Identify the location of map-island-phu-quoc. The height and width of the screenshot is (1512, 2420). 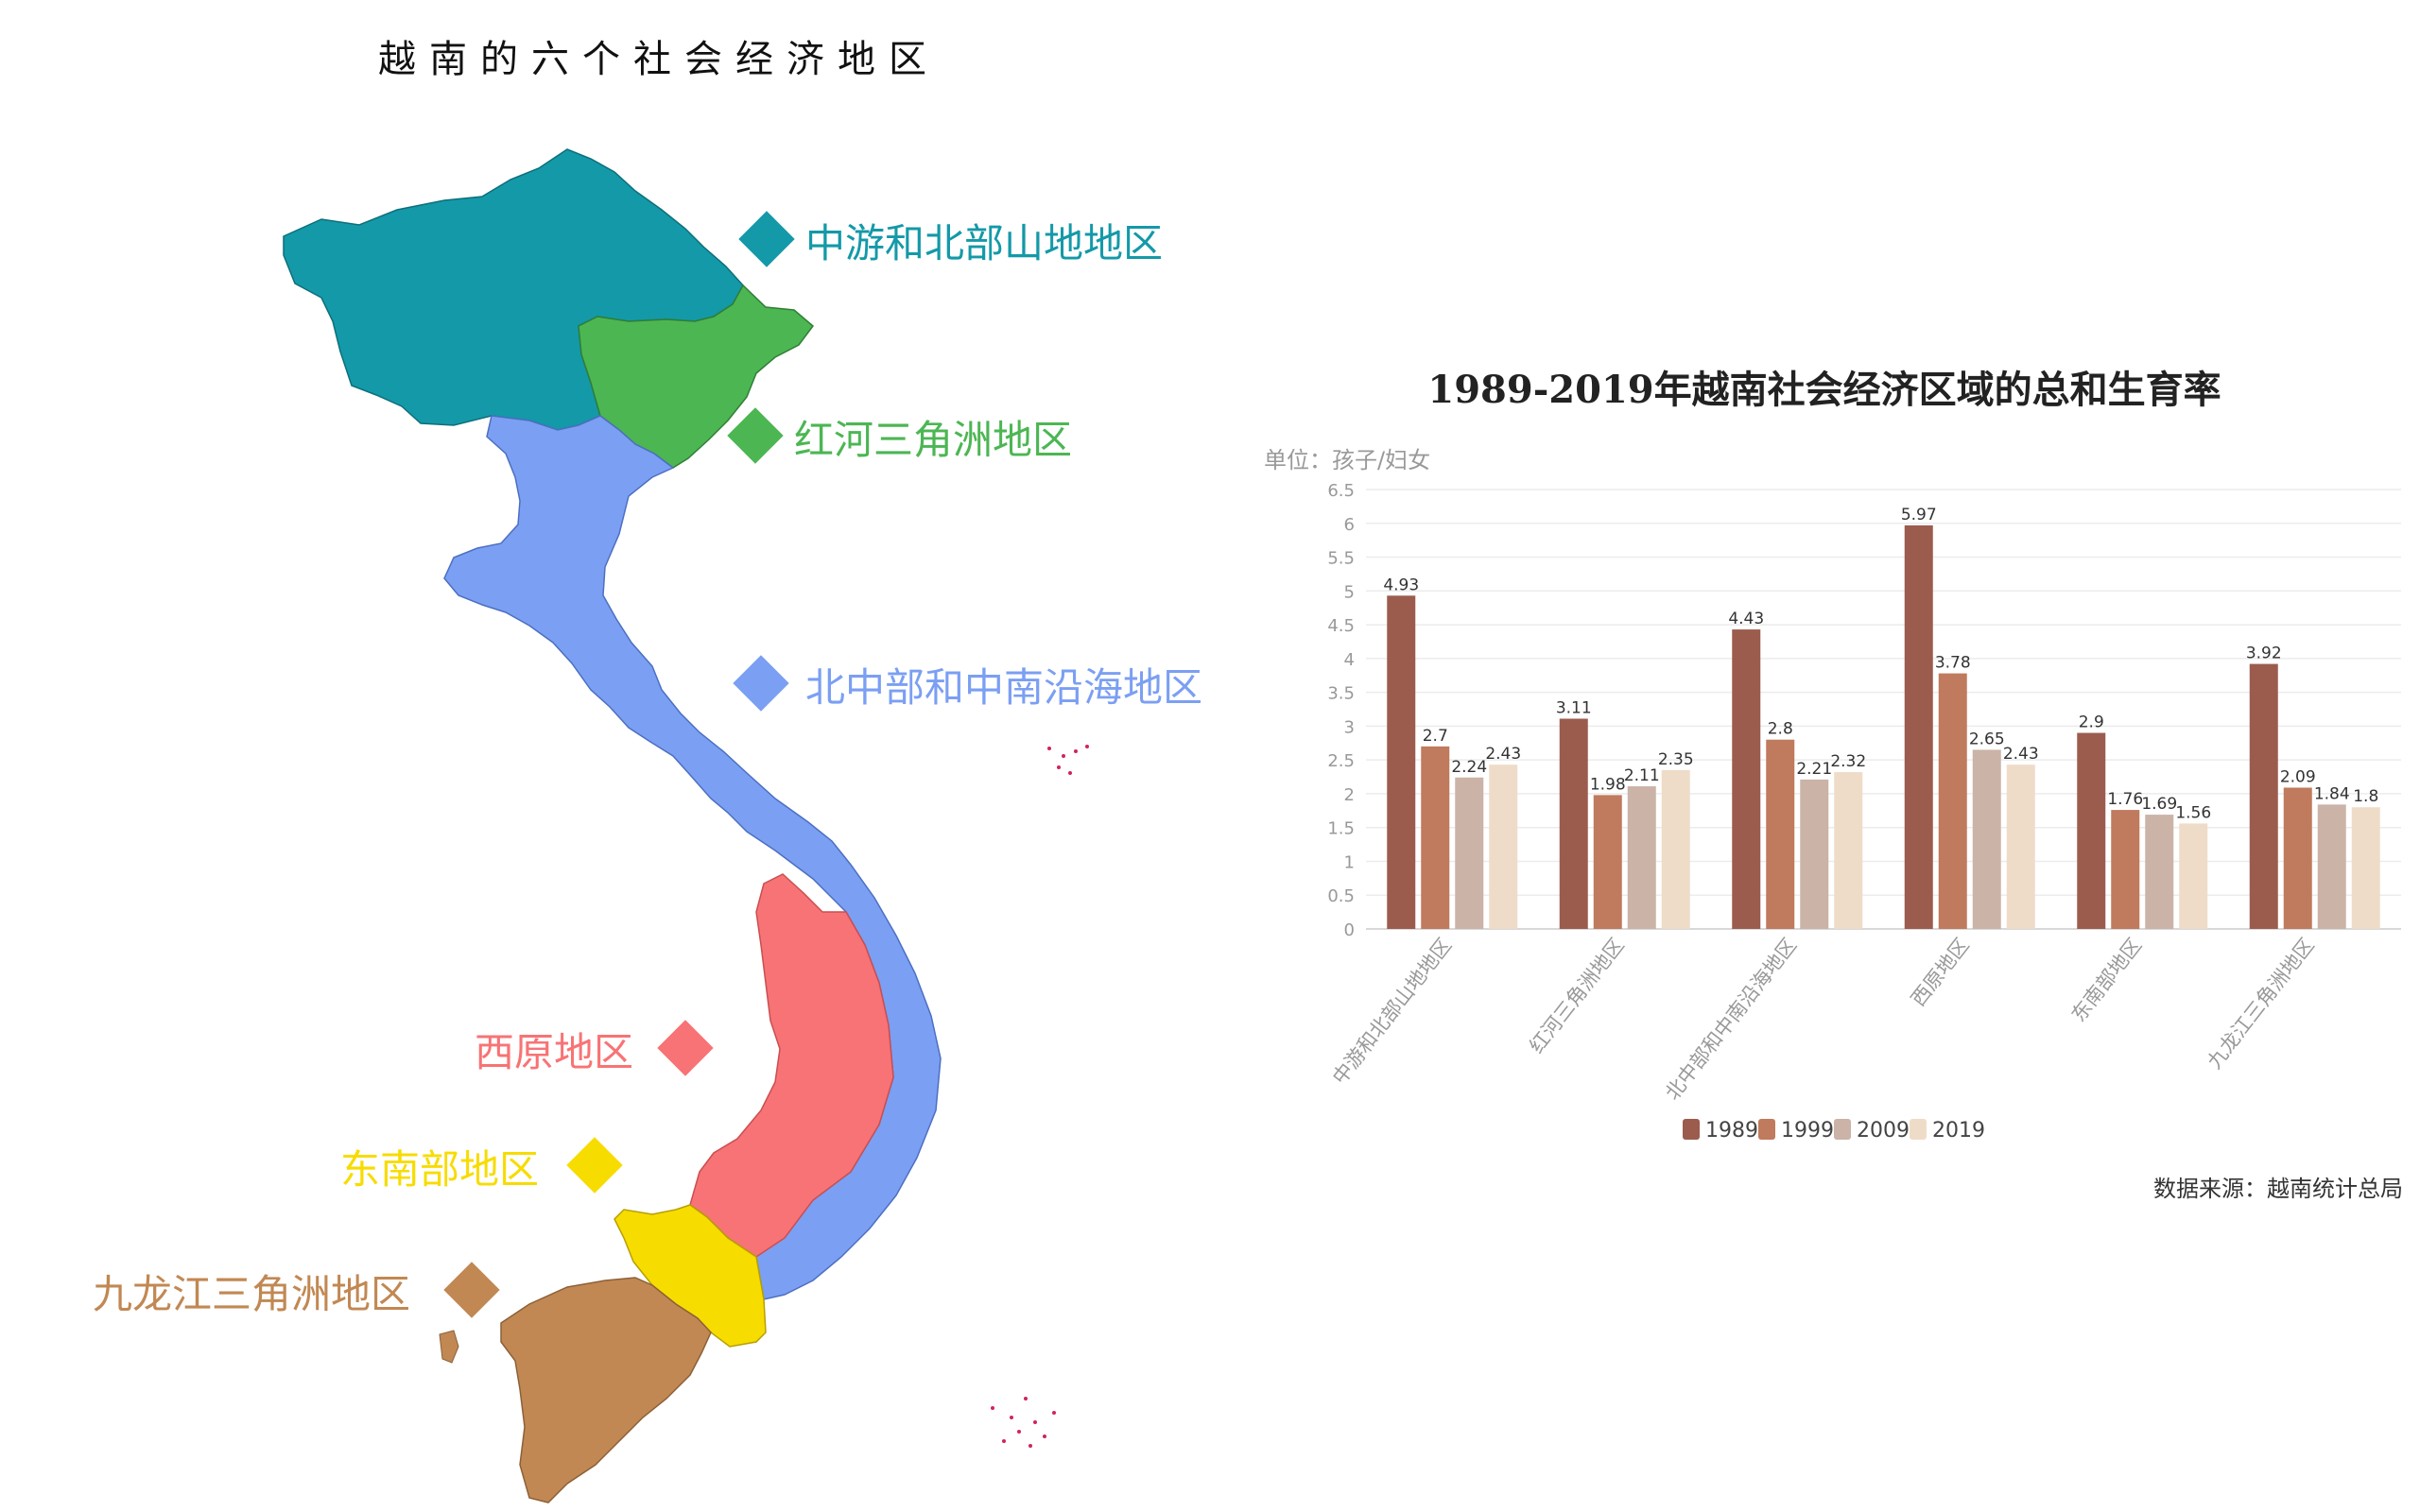
(449, 1347).